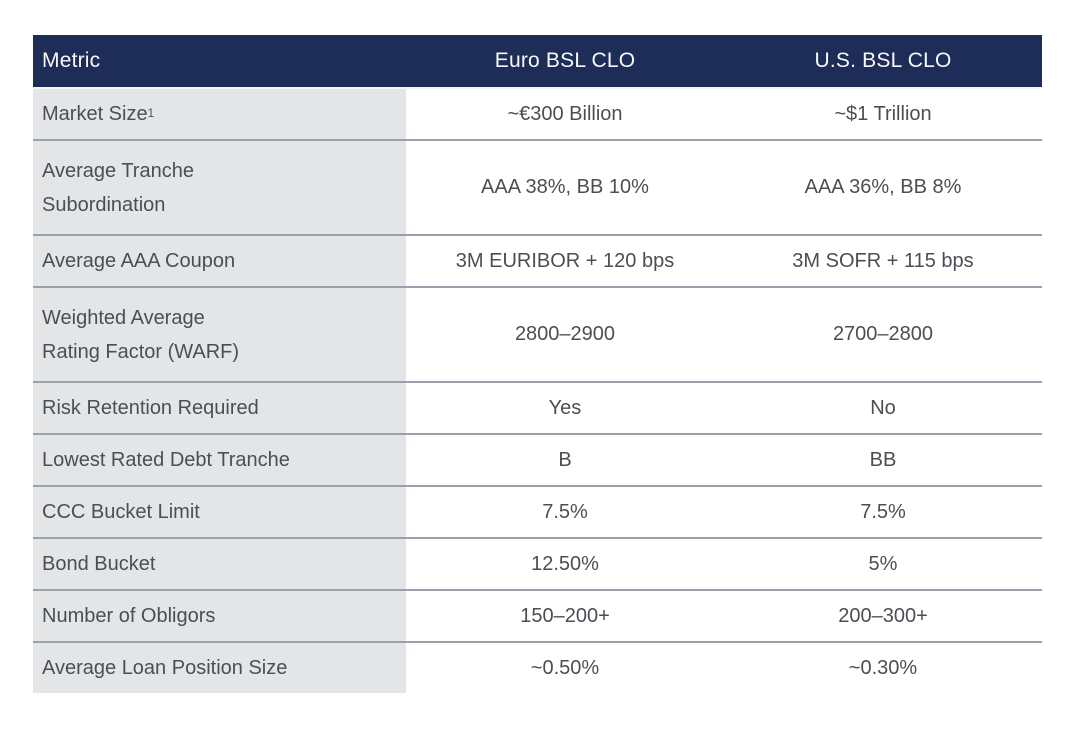 This screenshot has width=1076, height=740. Describe the element at coordinates (565, 60) in the screenshot. I see `header-euro-bsl-clo: Euro BSL CLO` at that location.